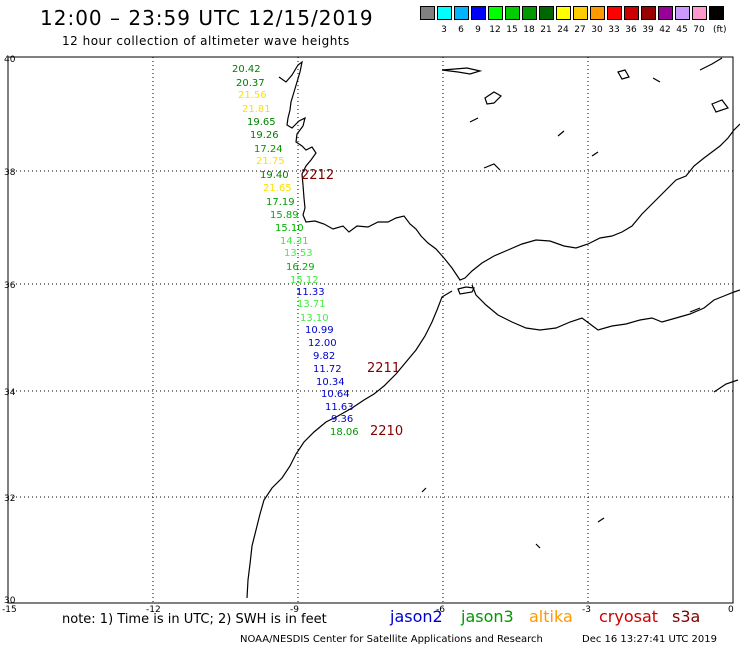 The width and height of the screenshot is (740, 650). I want to click on wave-height-value: 20.42, so click(246, 69).